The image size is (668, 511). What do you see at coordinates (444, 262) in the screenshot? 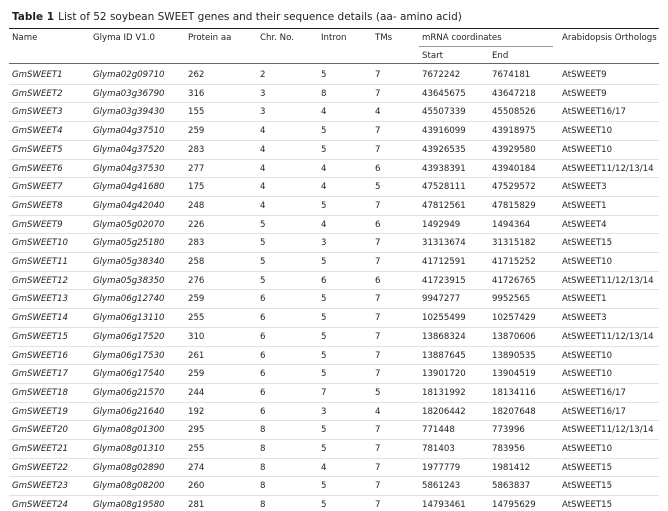
I see `table-cell: 41712591` at bounding box center [444, 262].